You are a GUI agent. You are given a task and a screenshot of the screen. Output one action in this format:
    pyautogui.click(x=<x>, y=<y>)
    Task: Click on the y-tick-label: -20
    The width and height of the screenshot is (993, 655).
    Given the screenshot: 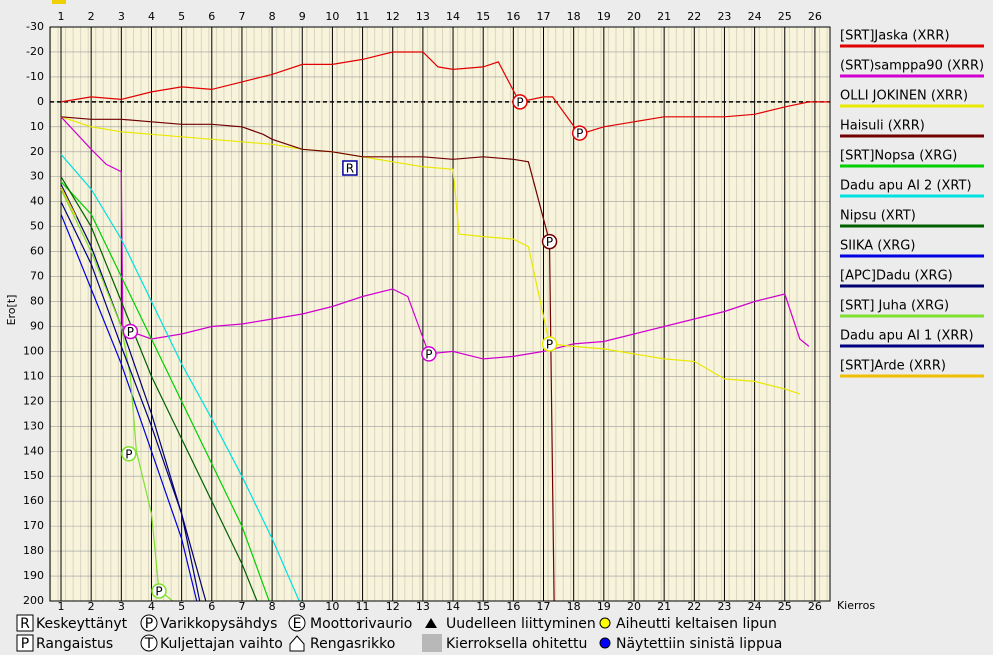 What is the action you would take?
    pyautogui.click(x=35, y=51)
    